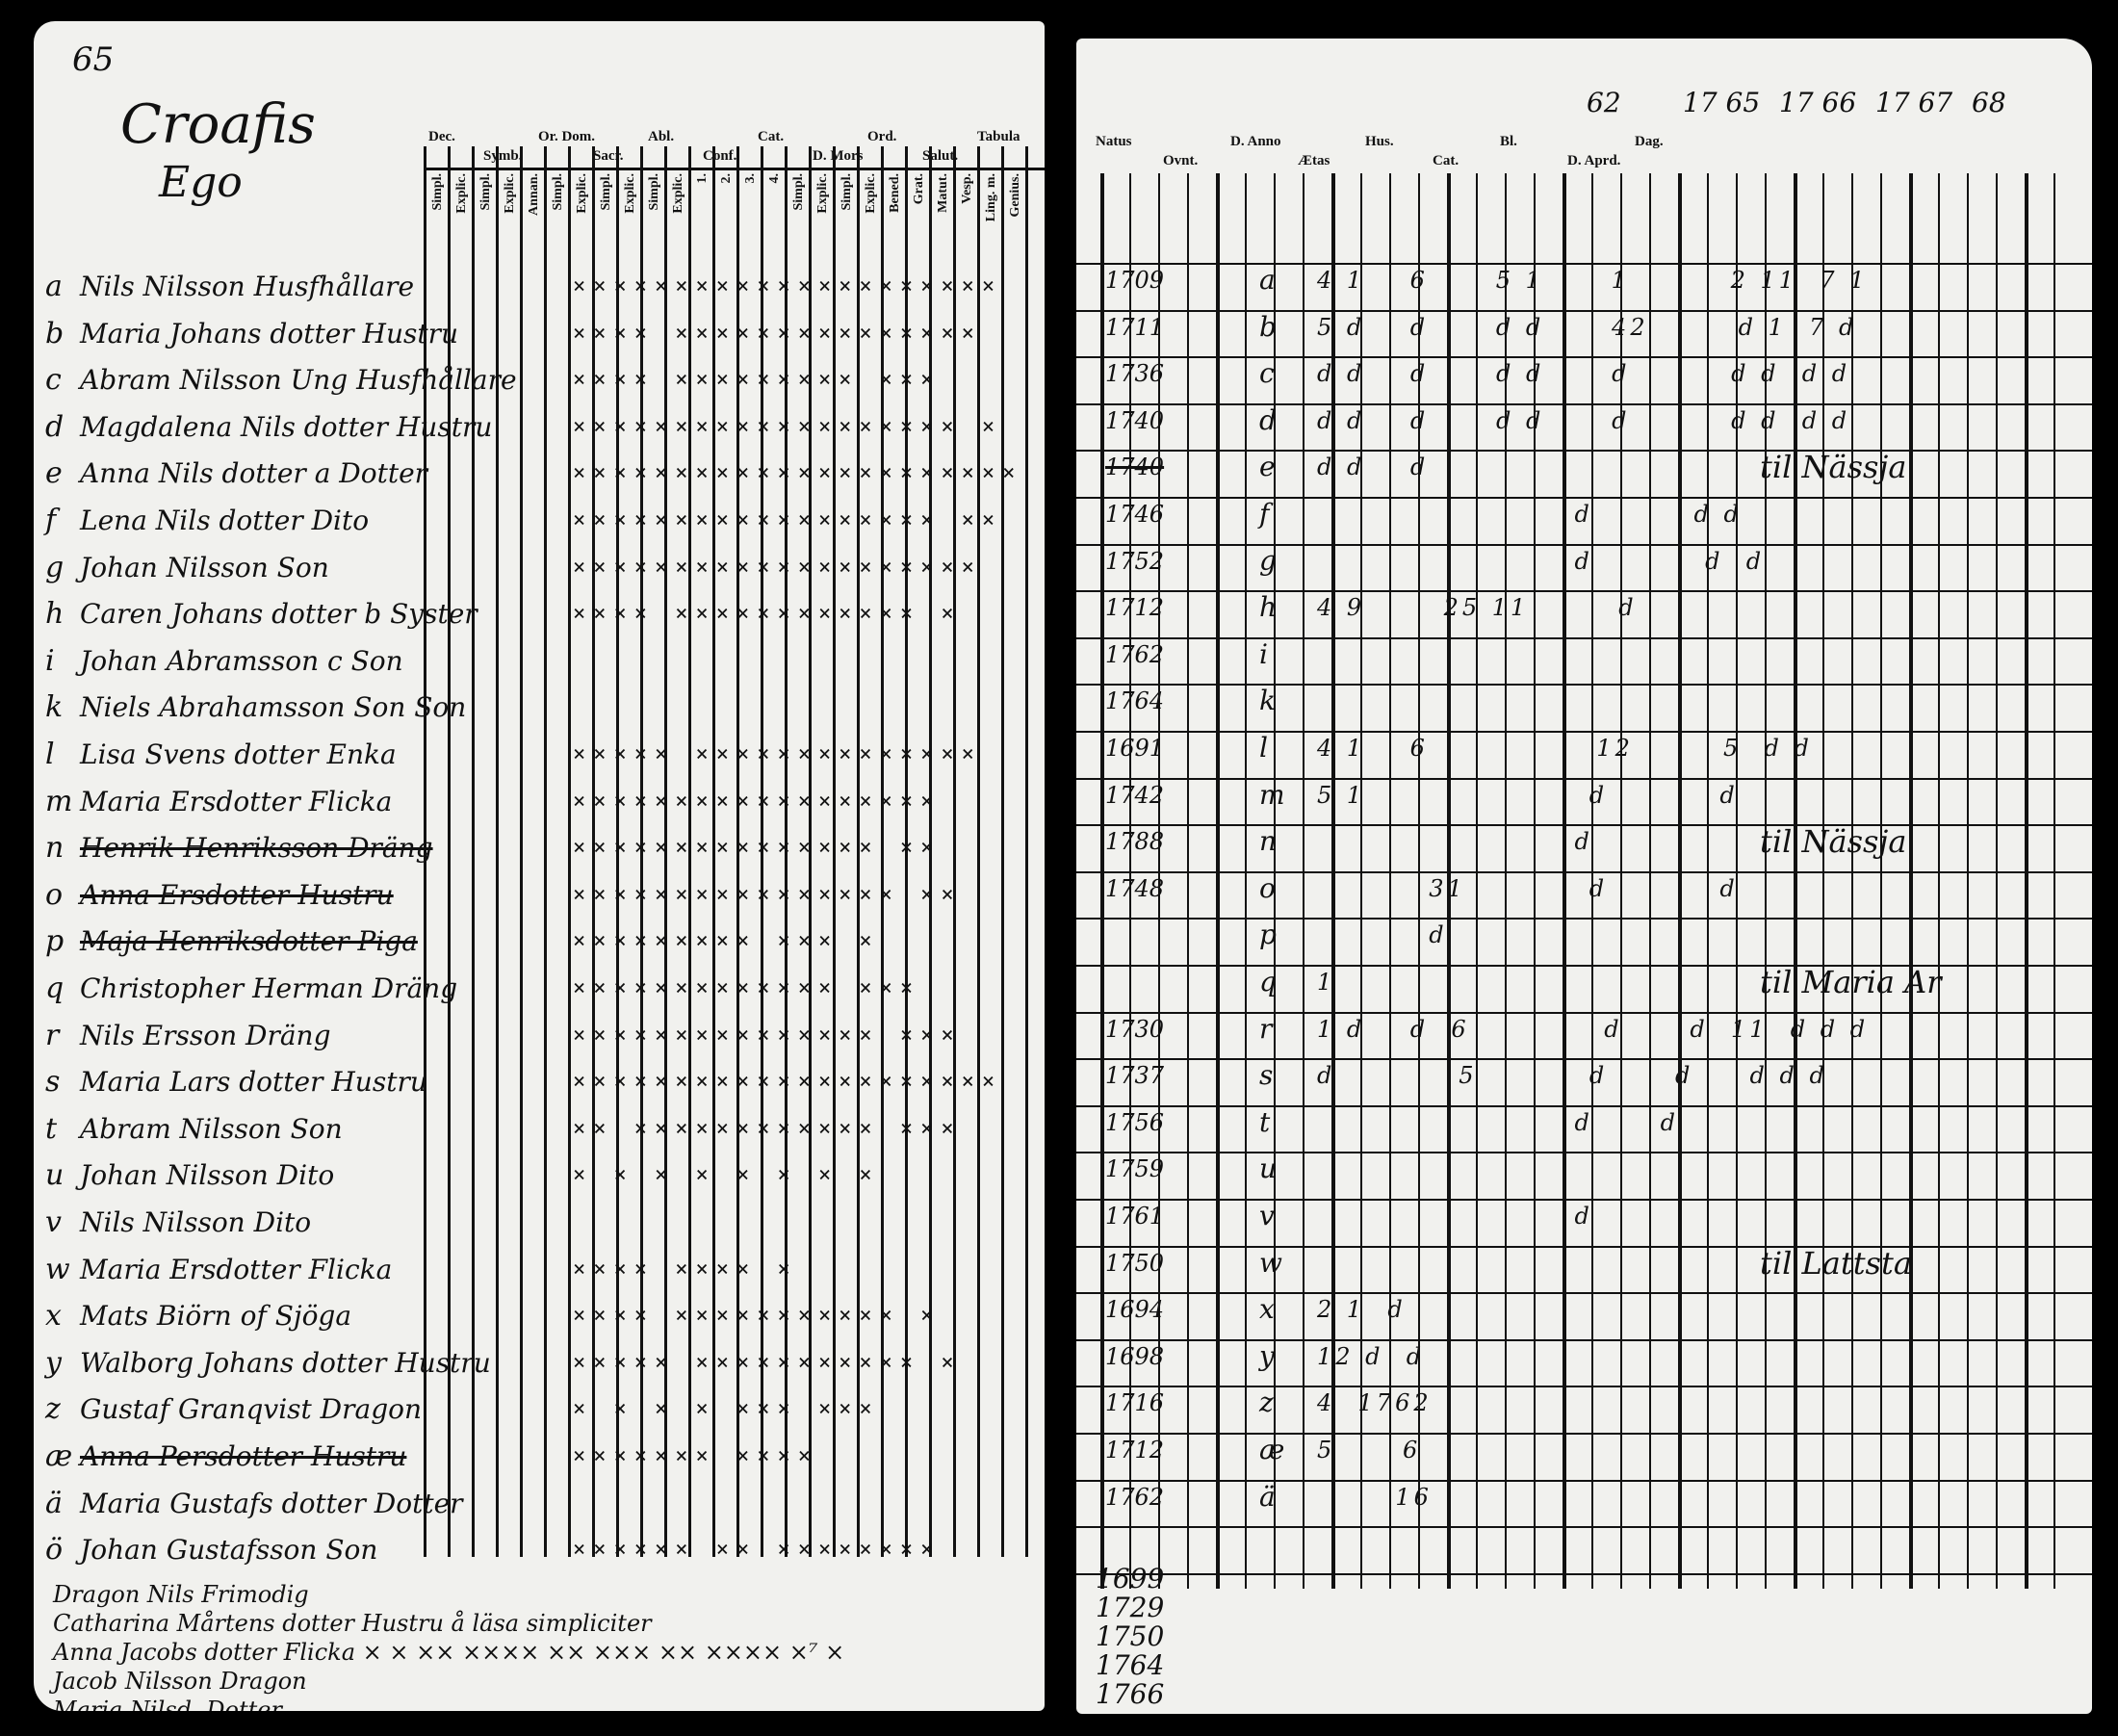 The width and height of the screenshot is (2118, 1736). I want to click on birth-year: 1694, so click(1135, 1310).